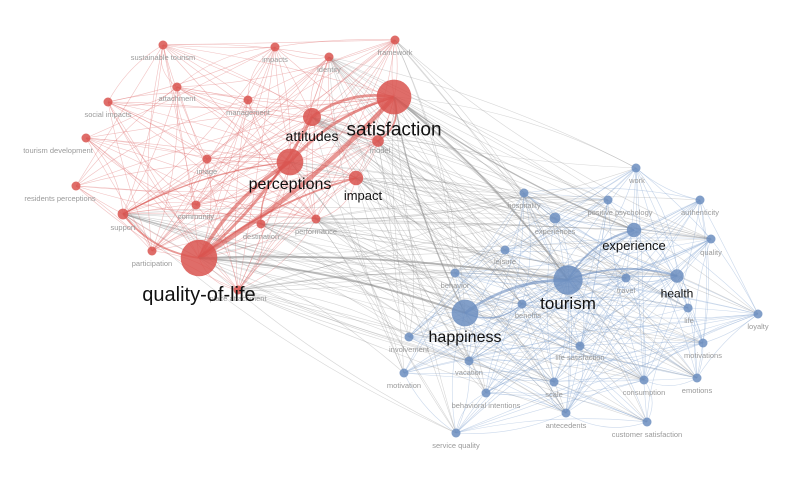 Image resolution: width=790 pixels, height=496 pixels. Describe the element at coordinates (199, 258) in the screenshot. I see `node-quality-of-life` at that location.